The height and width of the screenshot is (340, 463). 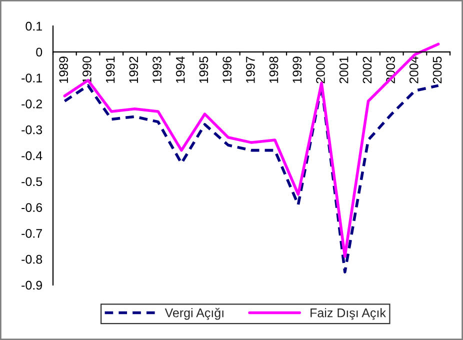 What do you see at coordinates (32, 129) in the screenshot?
I see `y-tick-label: -0.3` at bounding box center [32, 129].